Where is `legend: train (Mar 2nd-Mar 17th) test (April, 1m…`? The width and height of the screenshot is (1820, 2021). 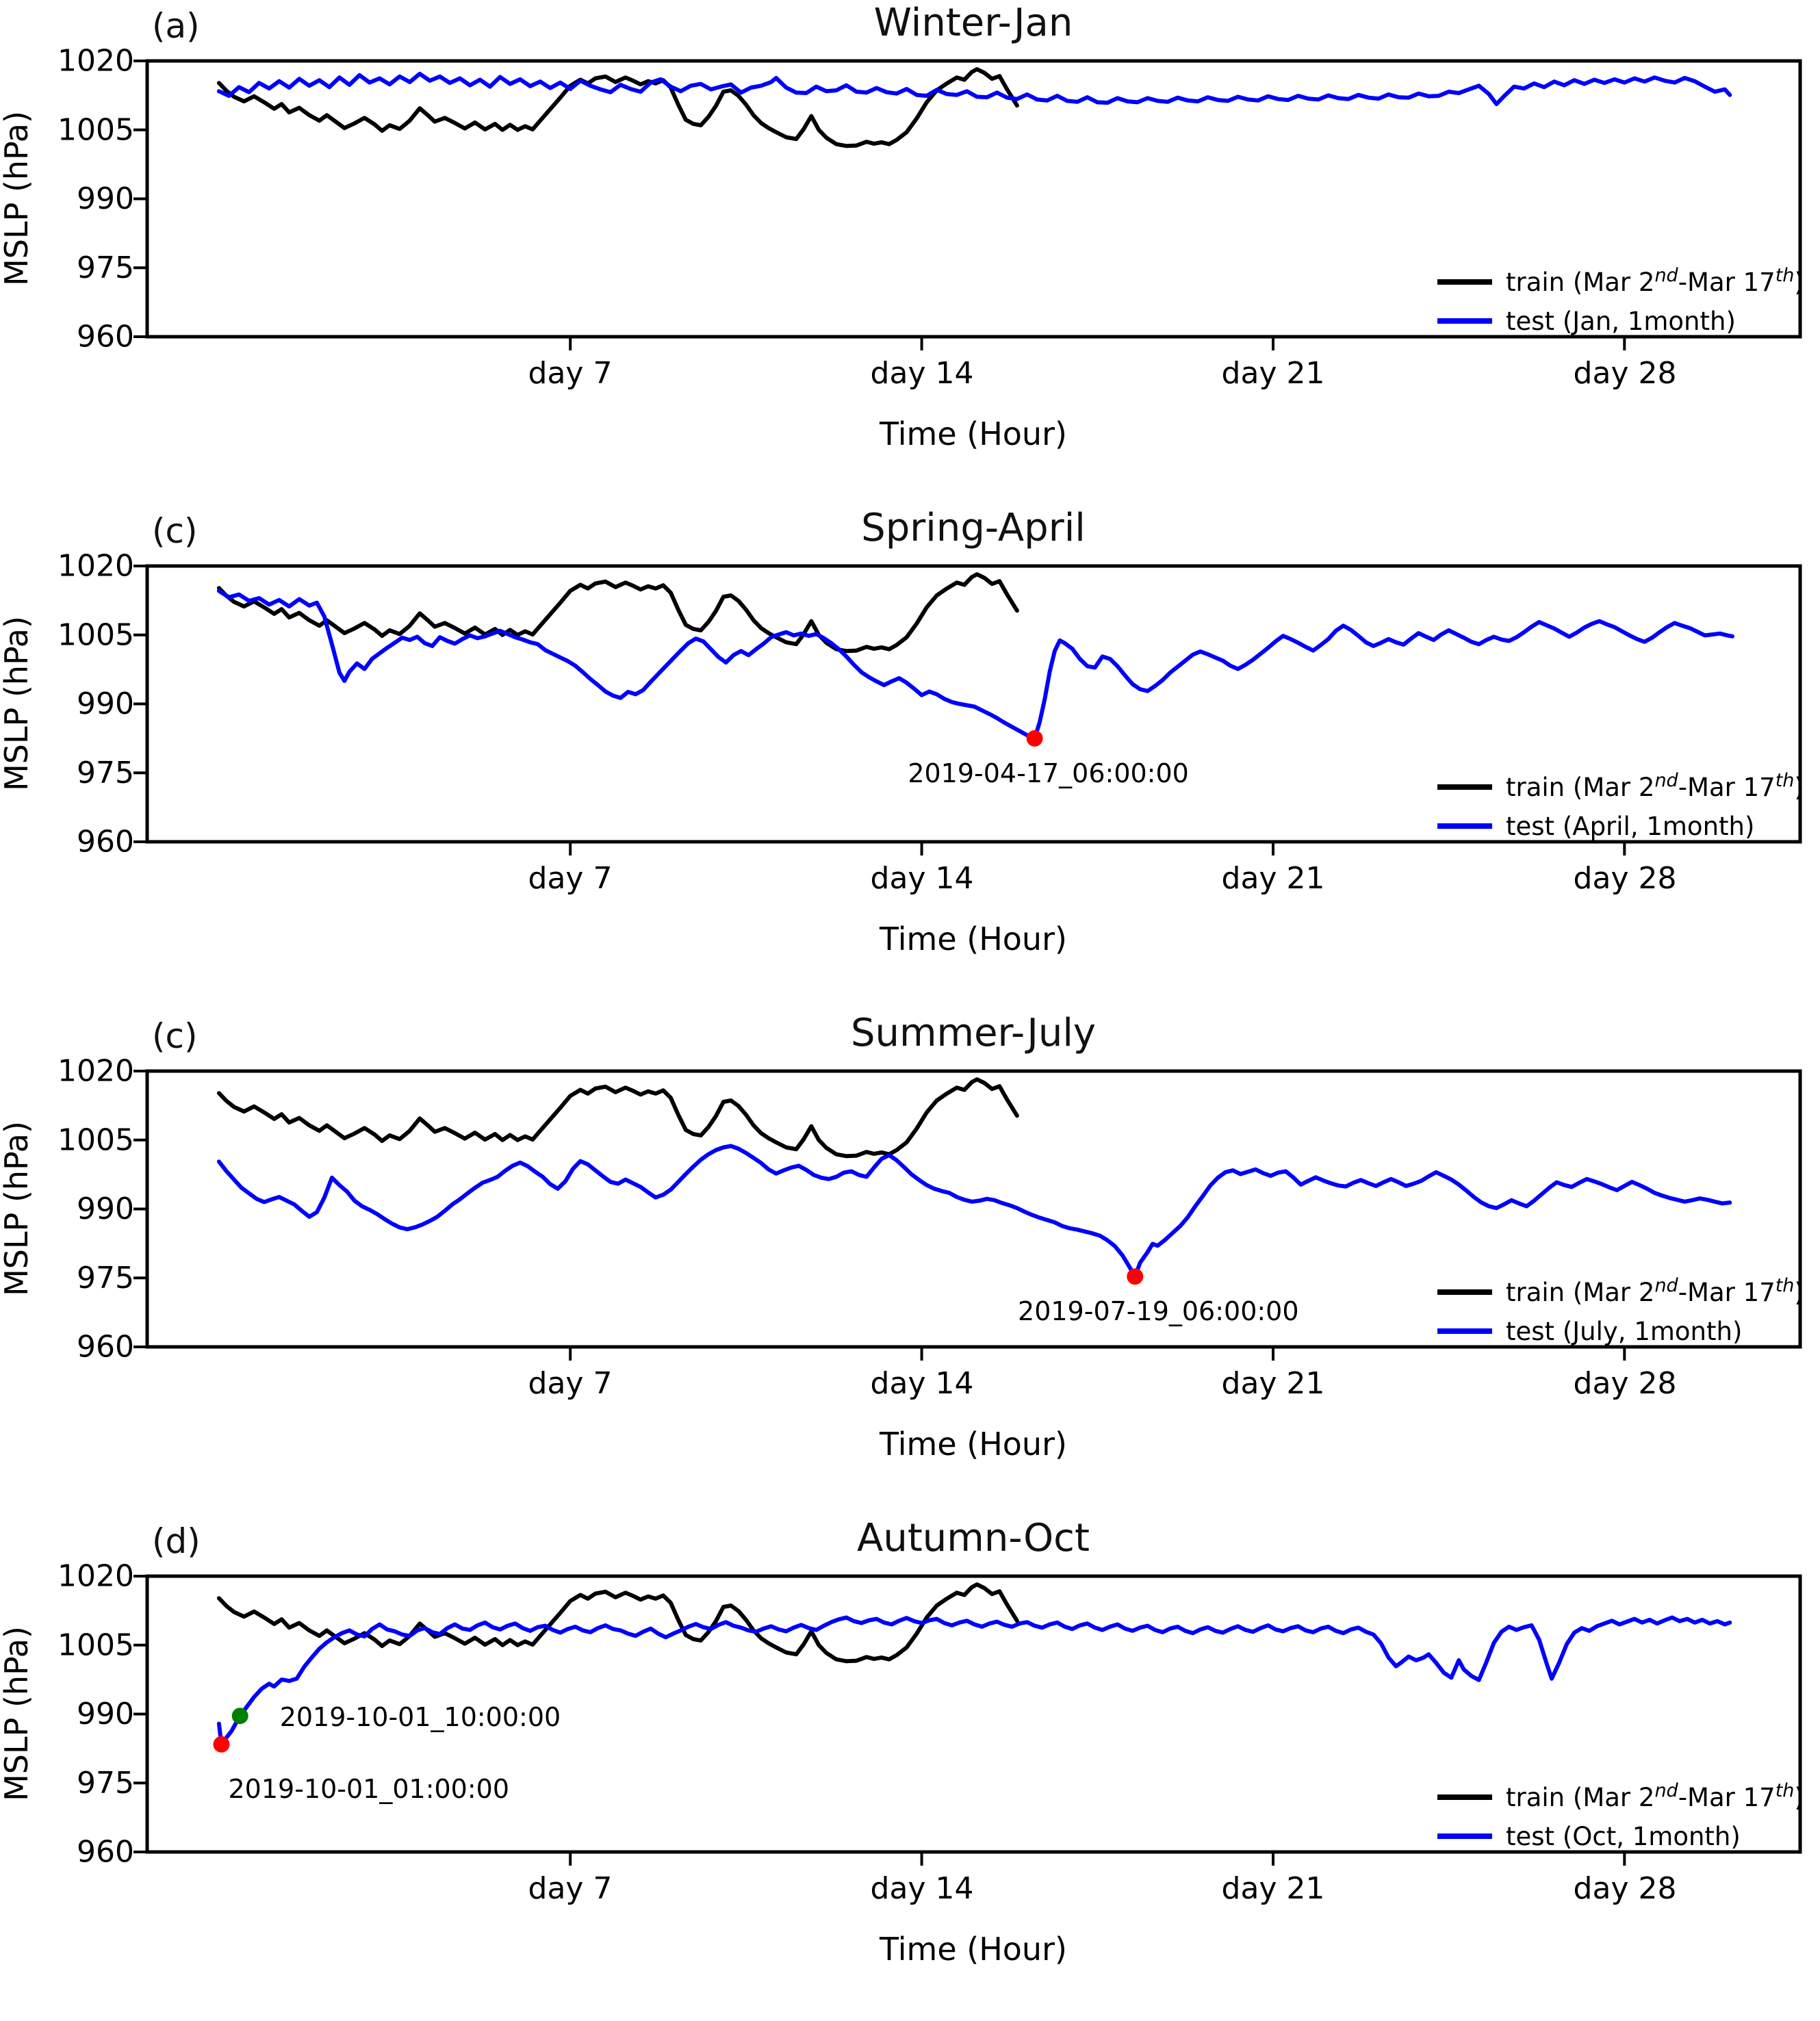
legend: train (Mar 2nd-Mar 17th) test (April, 1m… is located at coordinates (1620, 805).